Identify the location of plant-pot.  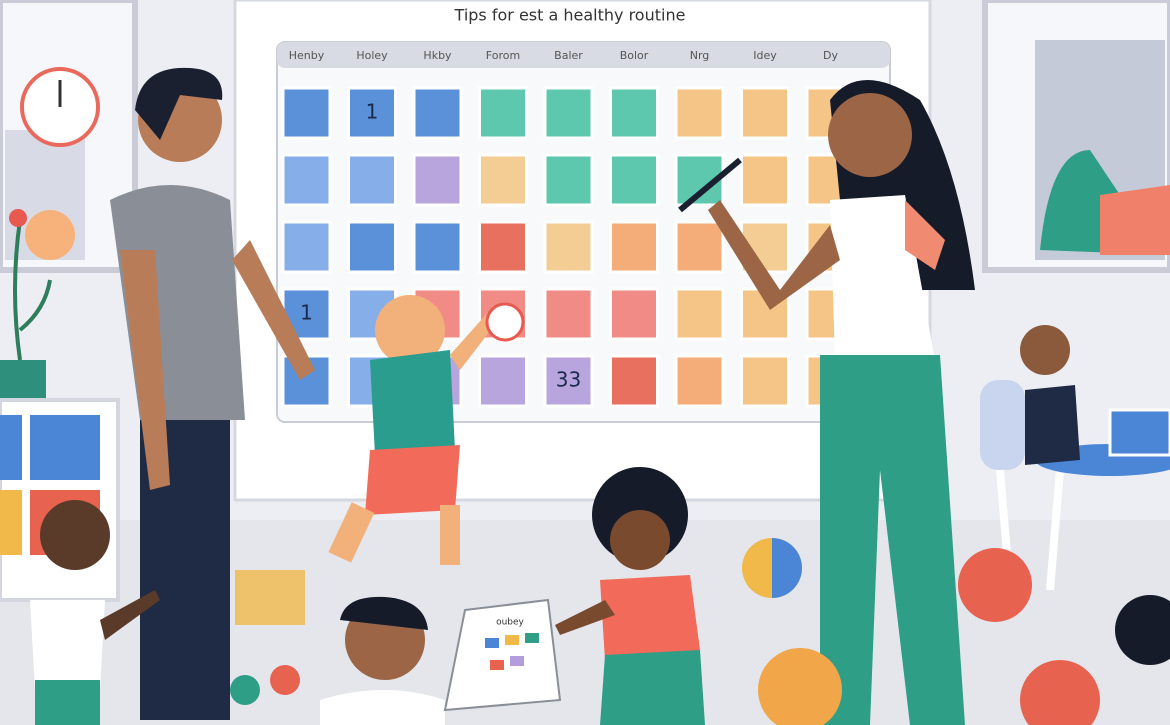
(23, 380).